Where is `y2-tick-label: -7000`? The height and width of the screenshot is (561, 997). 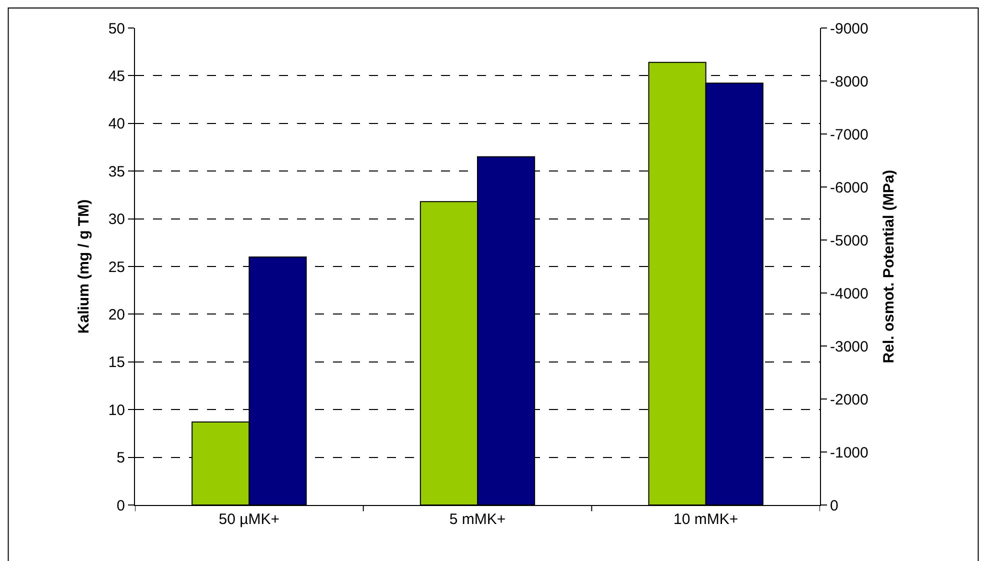 y2-tick-label: -7000 is located at coordinates (849, 135).